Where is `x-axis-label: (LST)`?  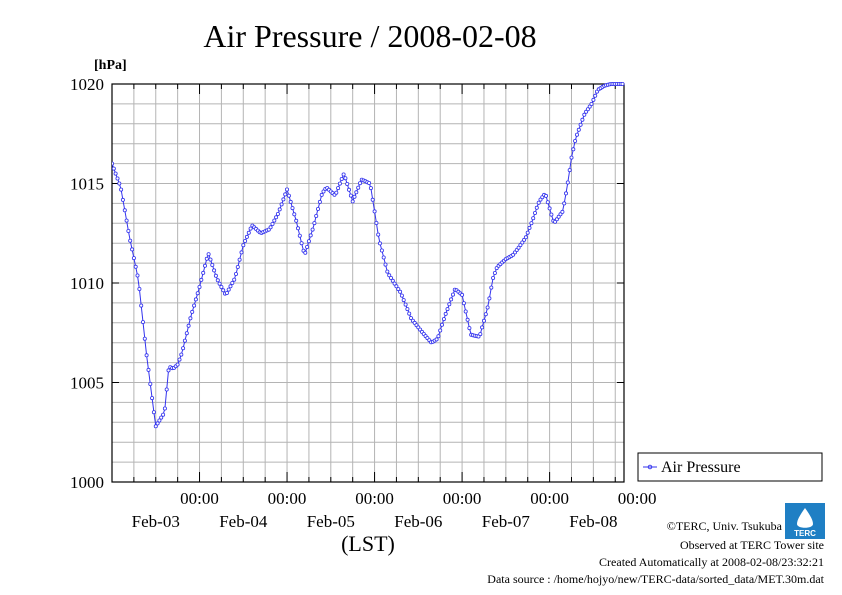
x-axis-label: (LST) is located at coordinates (368, 543).